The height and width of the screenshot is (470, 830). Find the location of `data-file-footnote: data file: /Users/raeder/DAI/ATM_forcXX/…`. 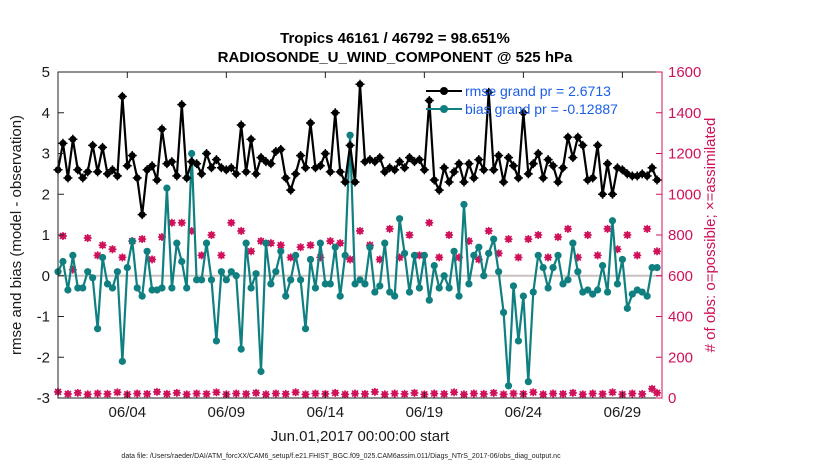

data-file-footnote: data file: /Users/raeder/DAI/ATM_forcXX/… is located at coordinates (341, 456).